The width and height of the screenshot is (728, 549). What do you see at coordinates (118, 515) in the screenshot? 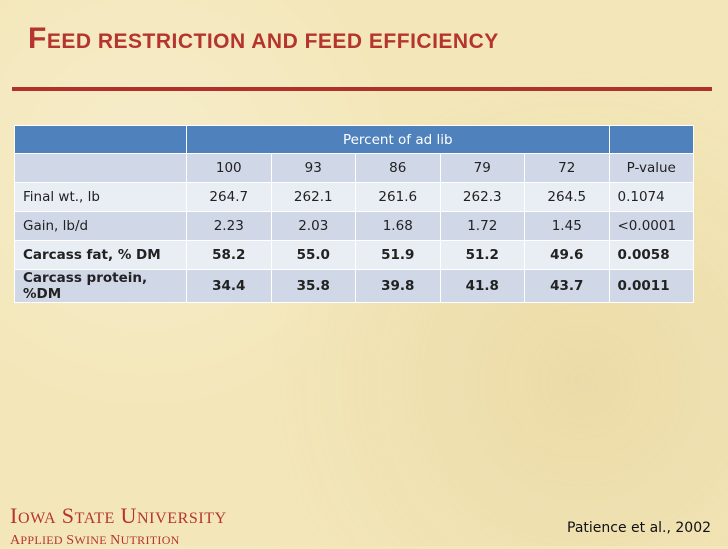
I see `university-name: IOWA STATE UNIVERSITY` at bounding box center [118, 515].